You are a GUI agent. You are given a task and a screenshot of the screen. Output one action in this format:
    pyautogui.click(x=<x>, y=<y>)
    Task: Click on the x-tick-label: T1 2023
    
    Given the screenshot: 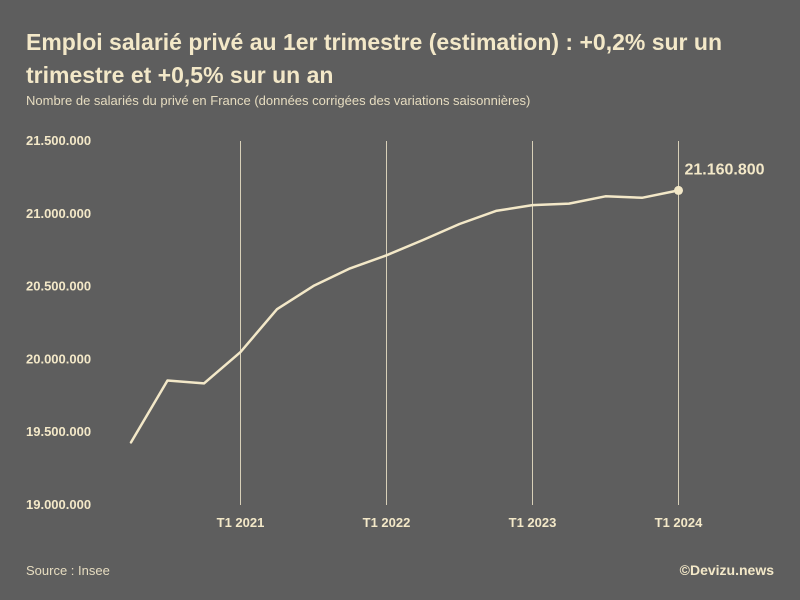 What is the action you would take?
    pyautogui.click(x=533, y=522)
    